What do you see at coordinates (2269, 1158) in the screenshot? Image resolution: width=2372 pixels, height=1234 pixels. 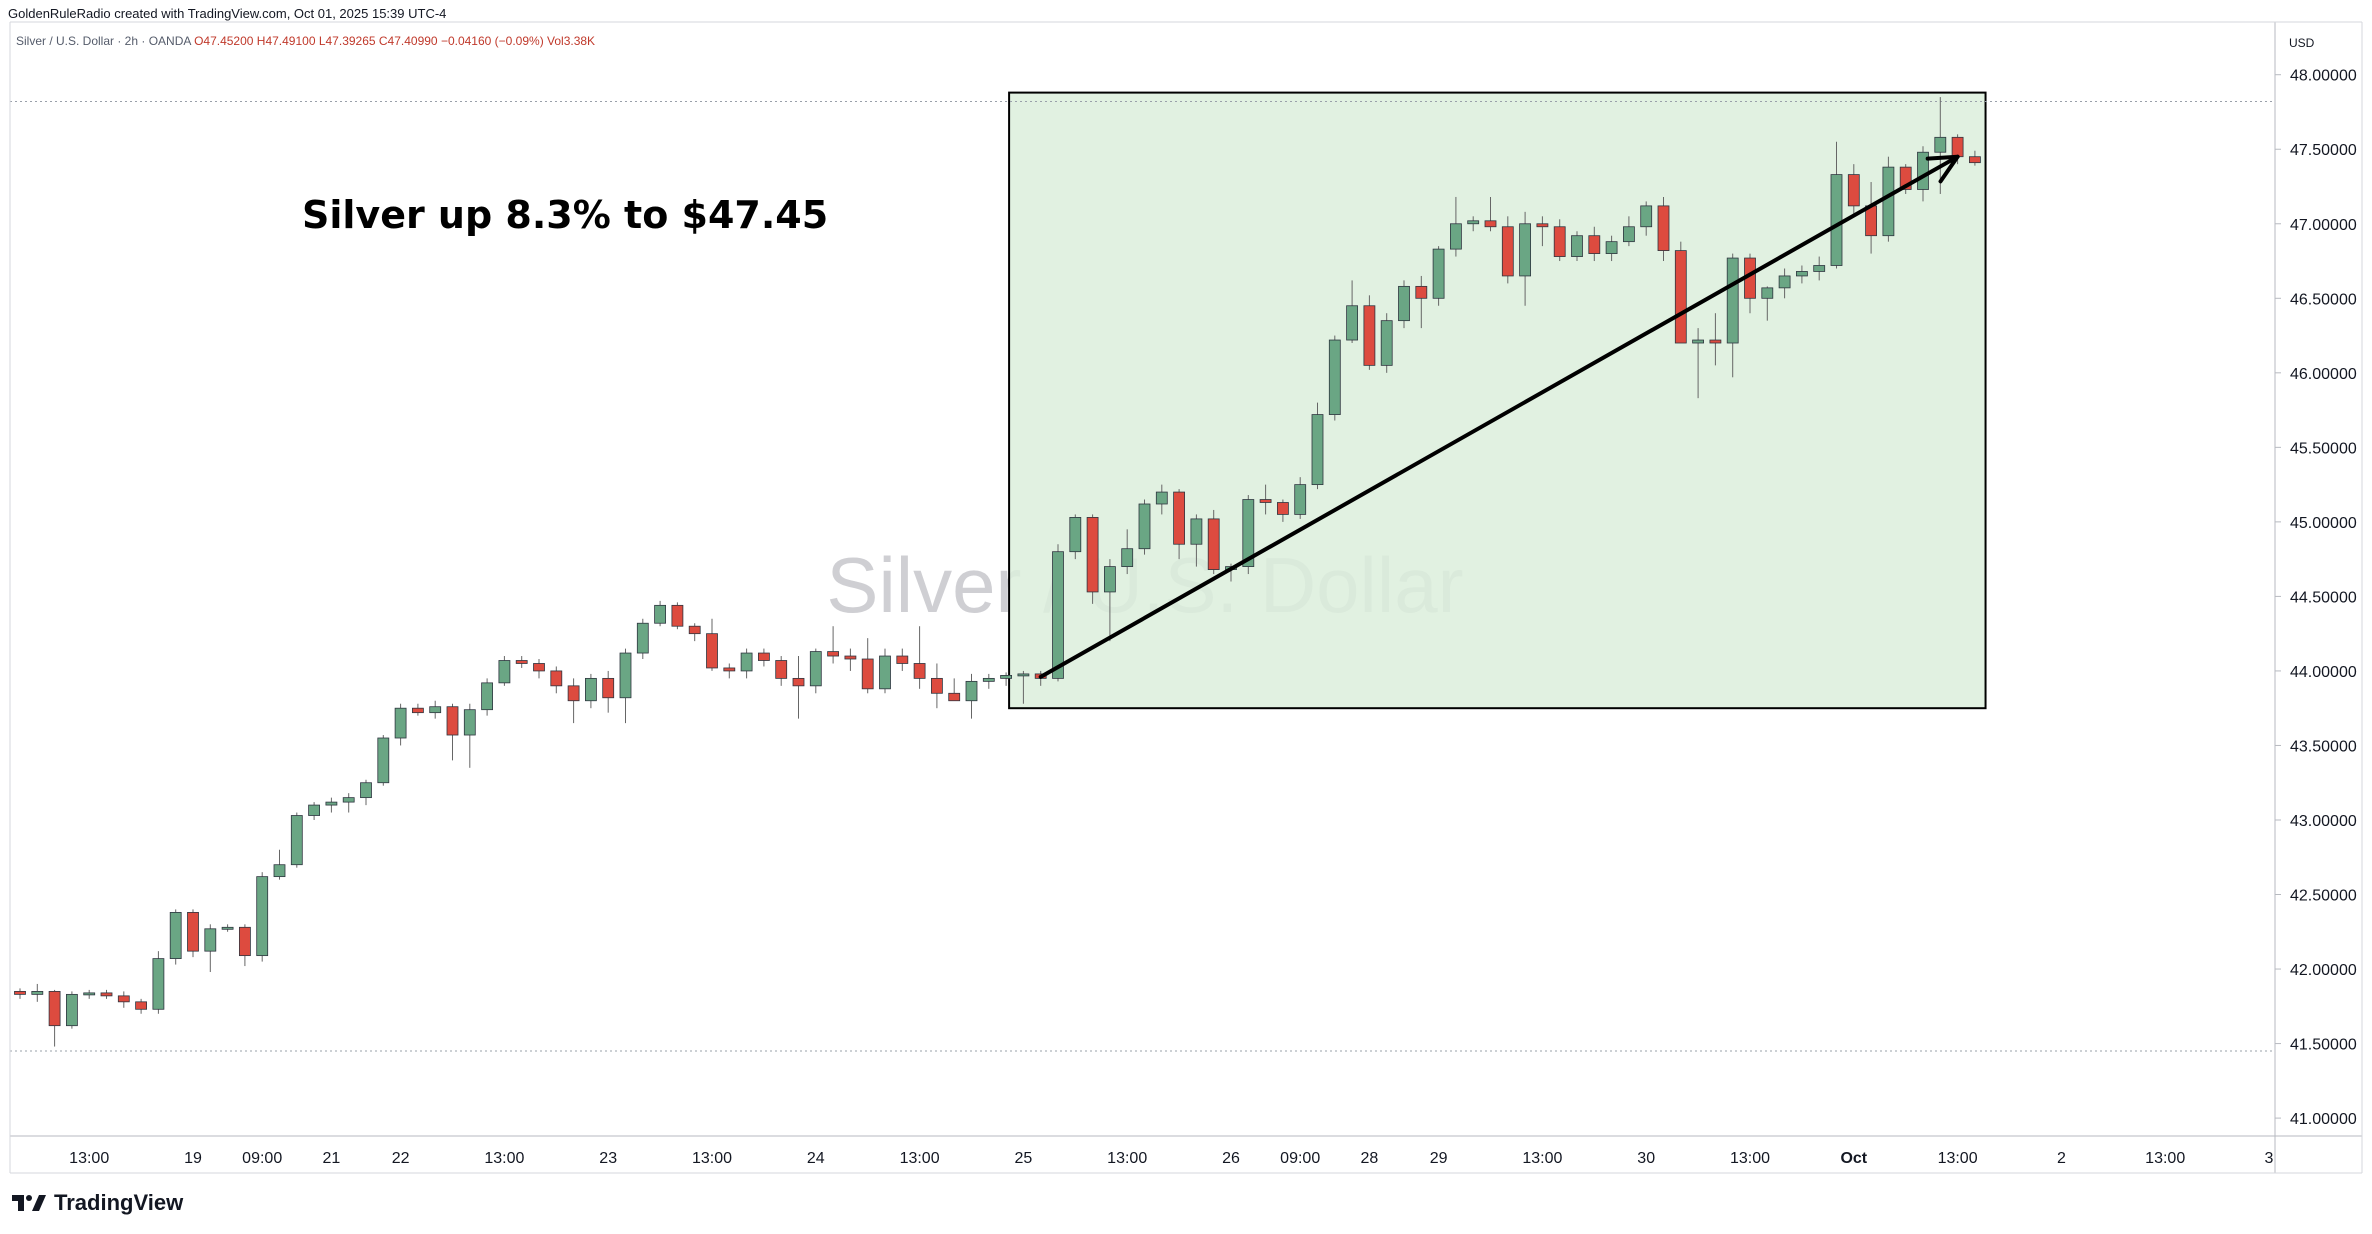 I see `x-tick-label: 3` at bounding box center [2269, 1158].